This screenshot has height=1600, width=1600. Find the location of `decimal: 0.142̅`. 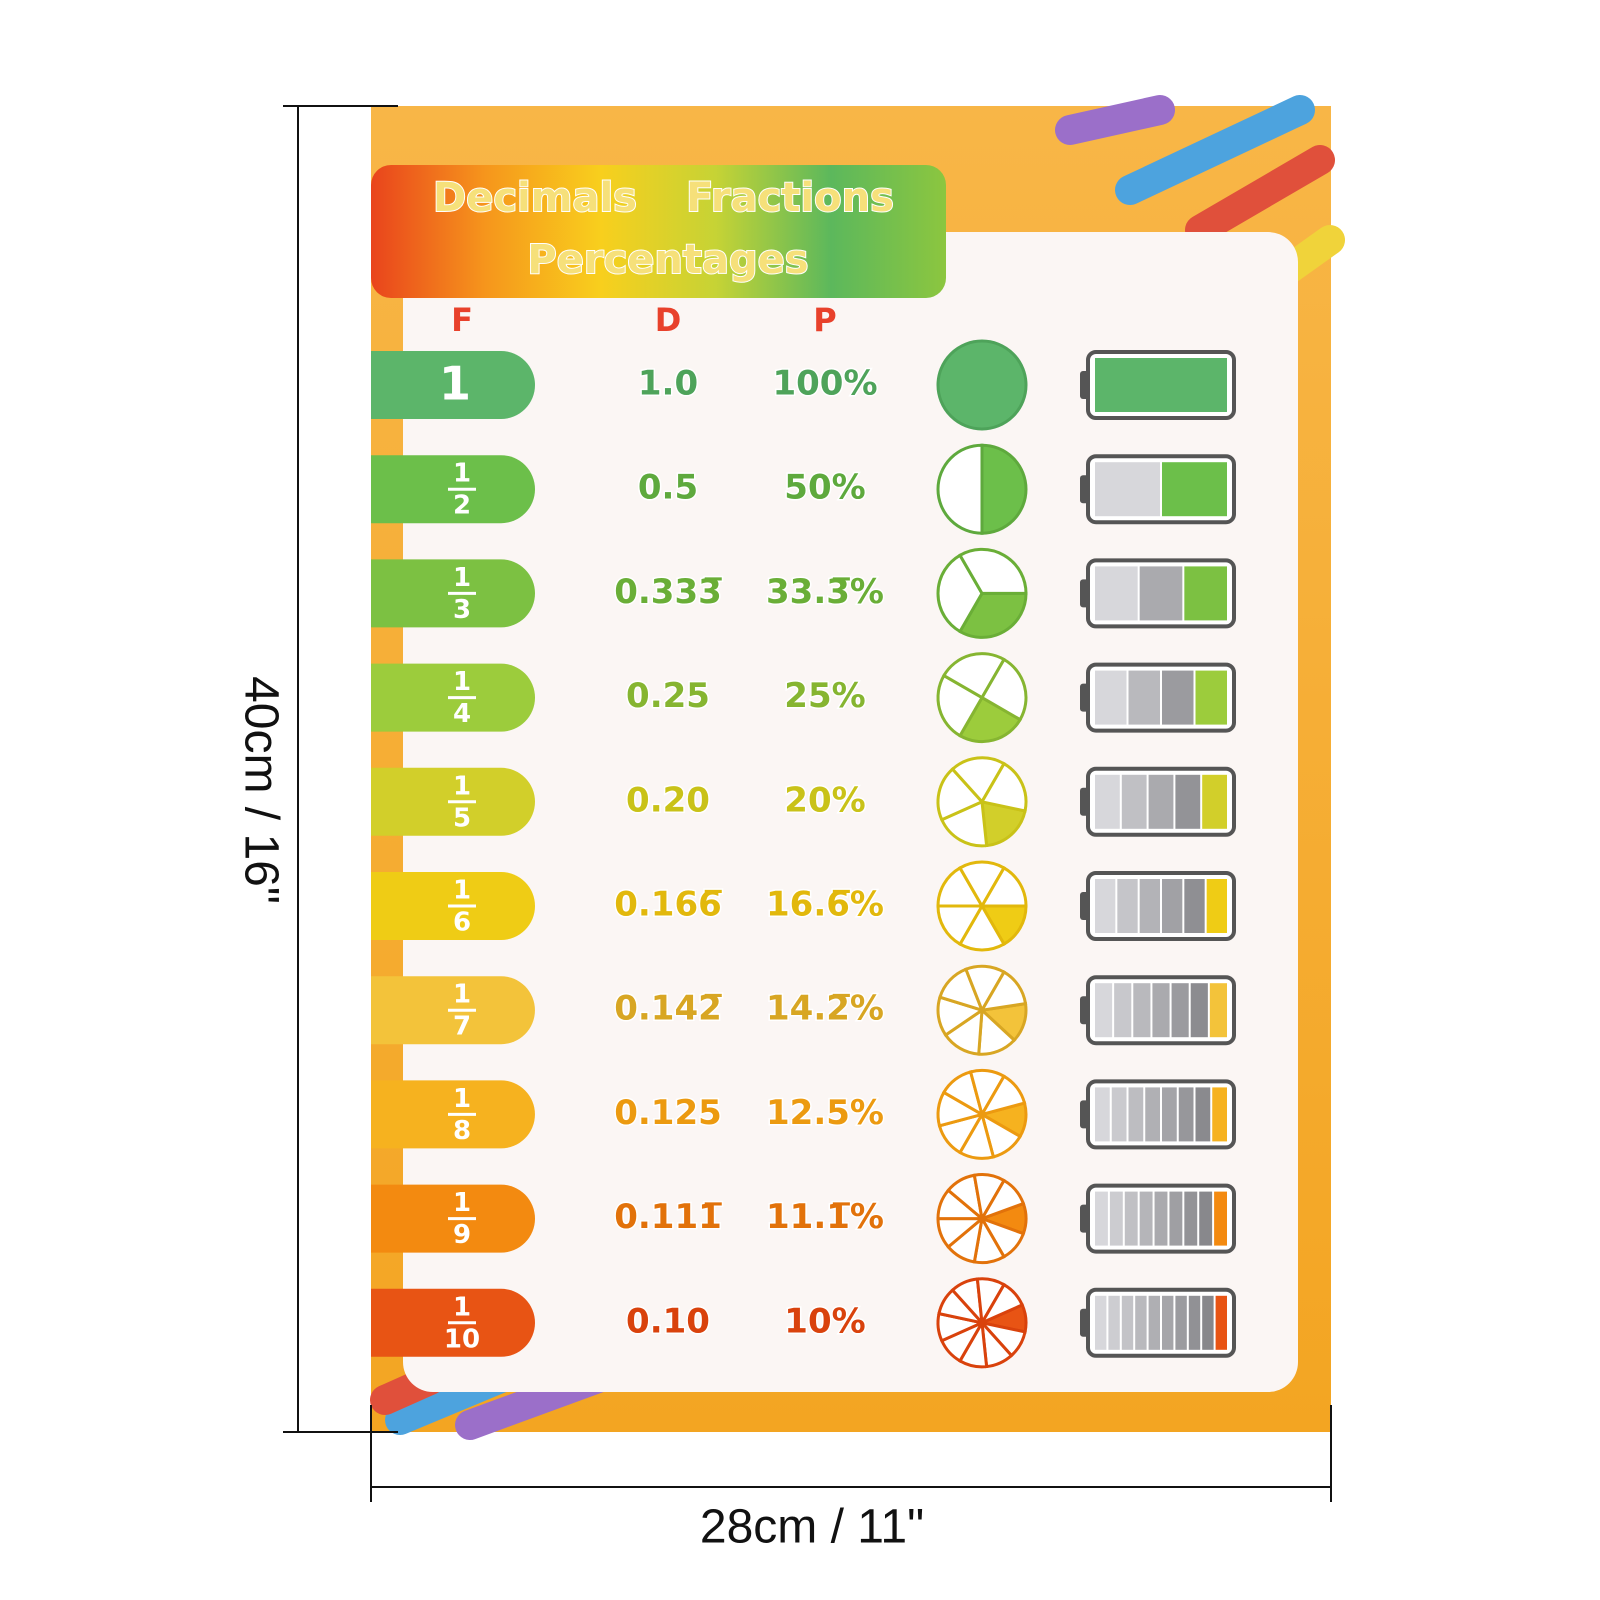

decimal: 0.142̅ is located at coordinates (668, 1009).